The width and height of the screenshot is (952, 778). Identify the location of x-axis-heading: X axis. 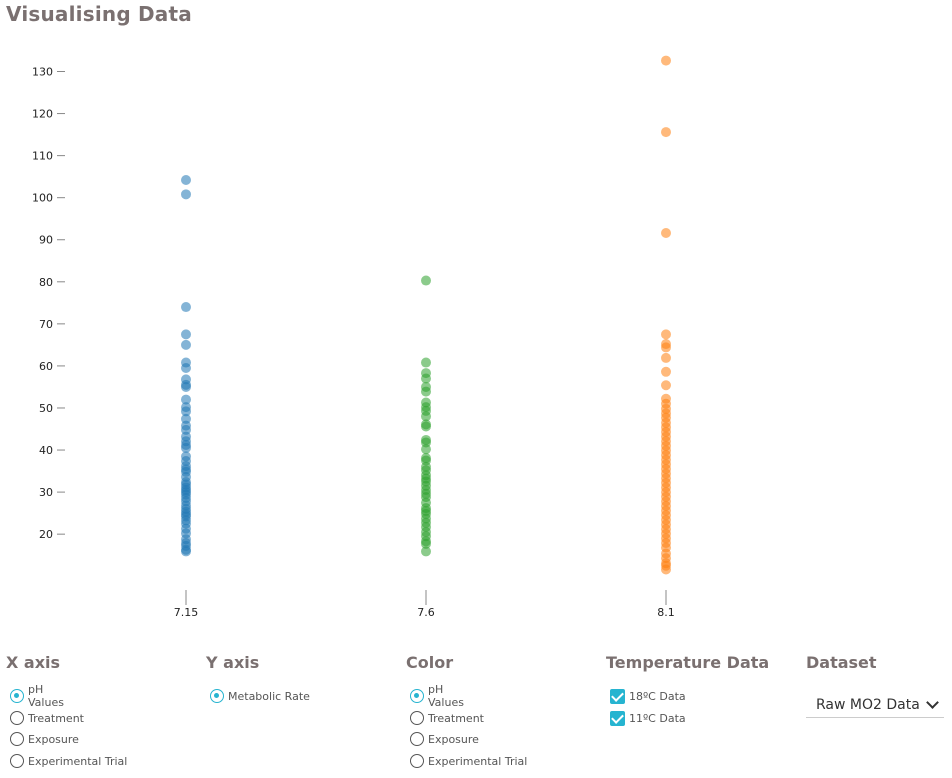
(33, 662).